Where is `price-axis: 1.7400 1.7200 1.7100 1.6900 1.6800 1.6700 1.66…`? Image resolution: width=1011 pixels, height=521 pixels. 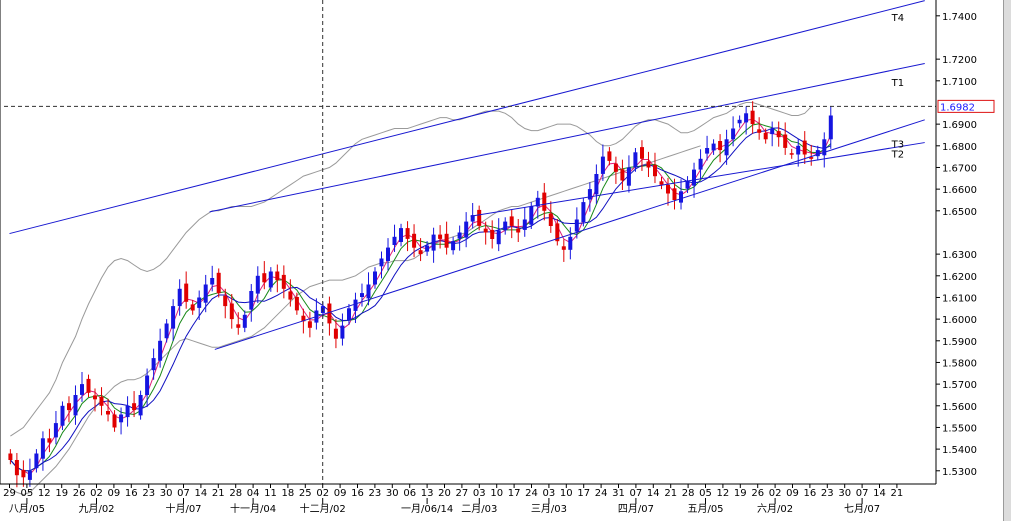 price-axis: 1.7400 1.7200 1.7100 1.6900 1.6800 1.6700 1.66… is located at coordinates (956, 245).